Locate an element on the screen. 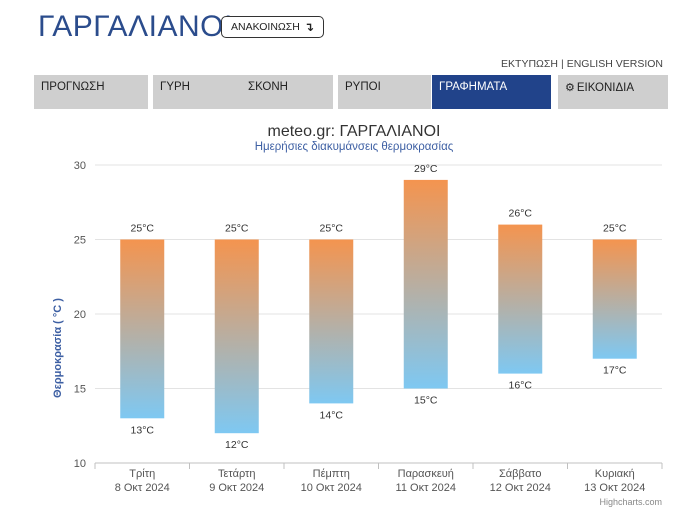 The image size is (693, 530). x-tick-date: 11 Οκτ 2024 is located at coordinates (426, 488).